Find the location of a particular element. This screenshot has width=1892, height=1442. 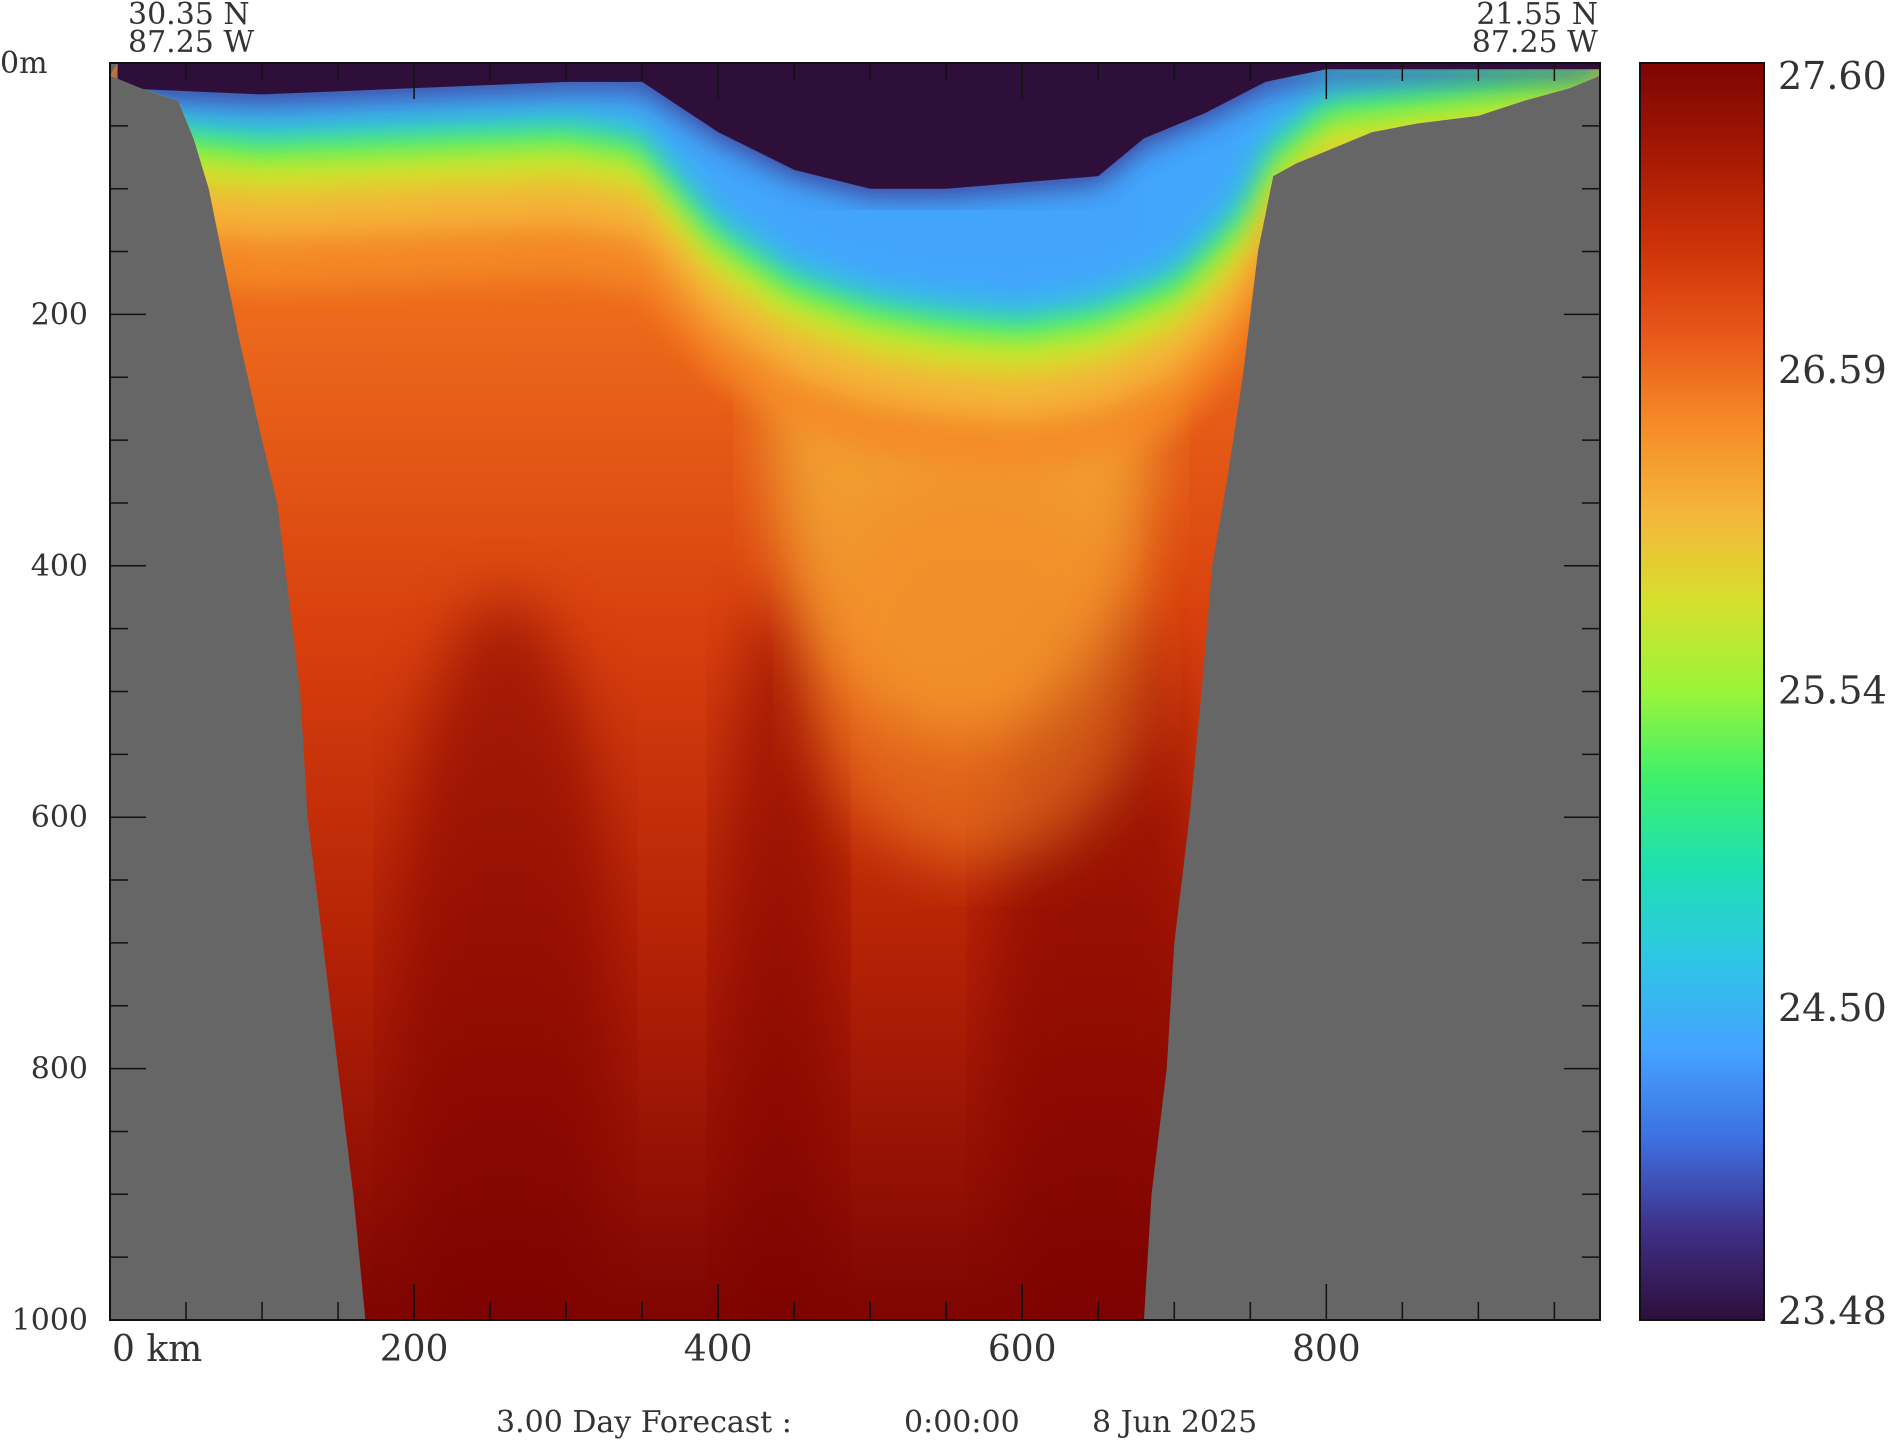

x-axis-labels: 0 km 200 400 600 800 is located at coordinates (736, 1349).